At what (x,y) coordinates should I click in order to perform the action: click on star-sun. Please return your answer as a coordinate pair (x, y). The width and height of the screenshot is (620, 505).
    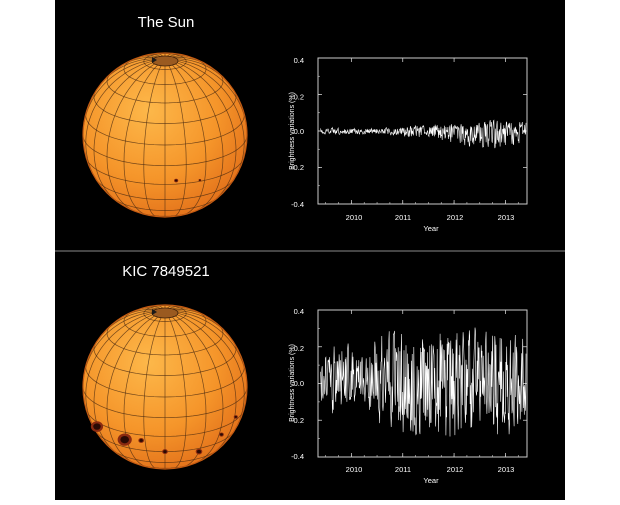
    Looking at the image, I should click on (165, 135).